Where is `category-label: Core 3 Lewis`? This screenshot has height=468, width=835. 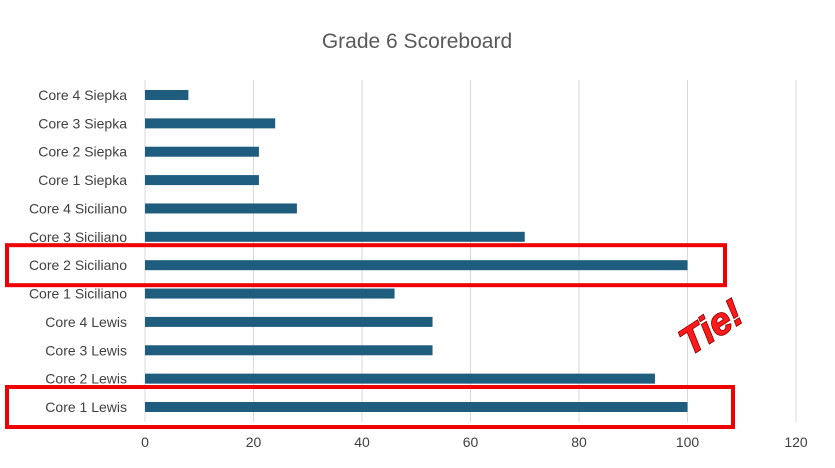 category-label: Core 3 Lewis is located at coordinates (86, 350).